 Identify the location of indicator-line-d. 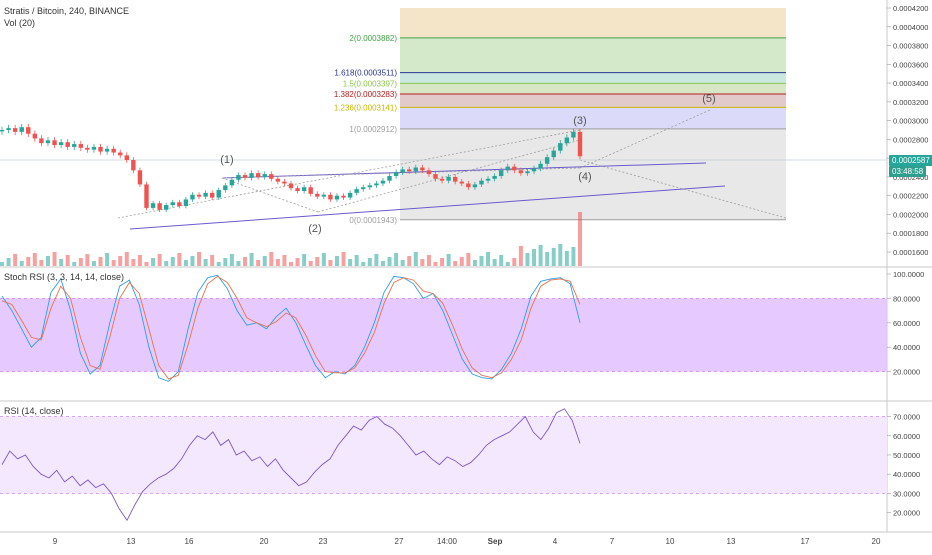
(291, 327).